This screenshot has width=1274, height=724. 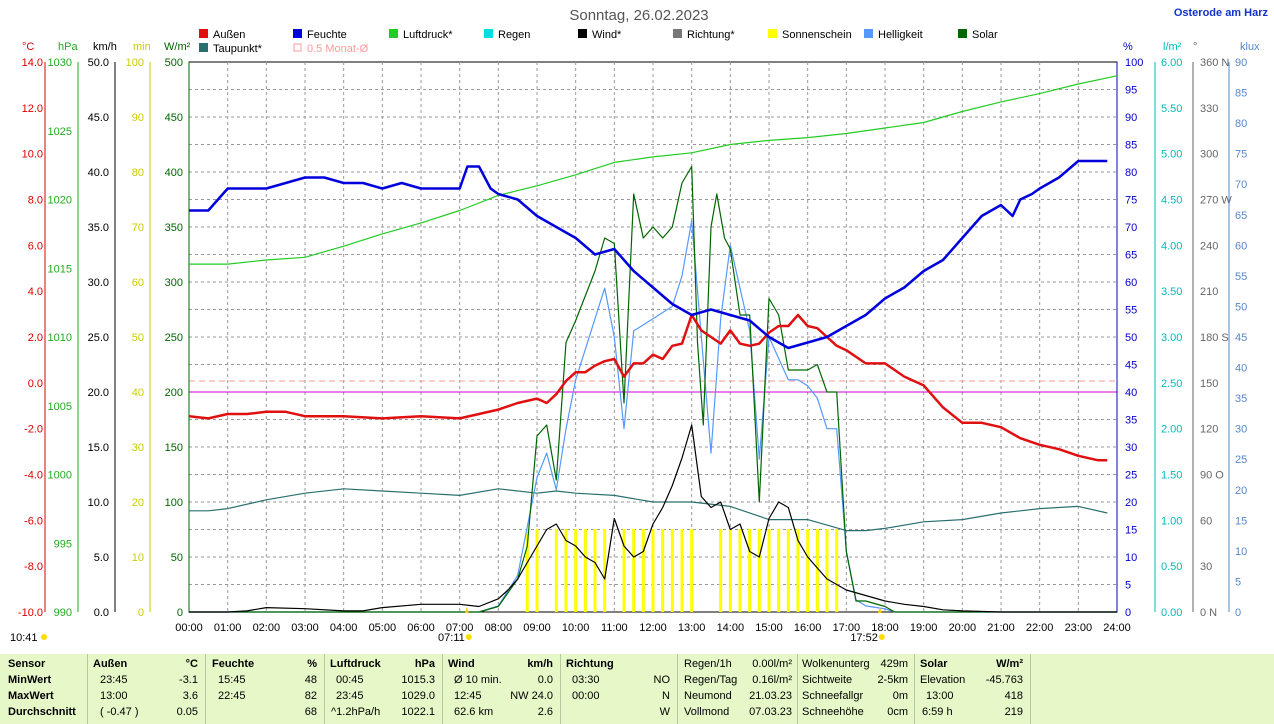 I want to click on axis-tick-temp: 8.0, so click(x=35, y=201).